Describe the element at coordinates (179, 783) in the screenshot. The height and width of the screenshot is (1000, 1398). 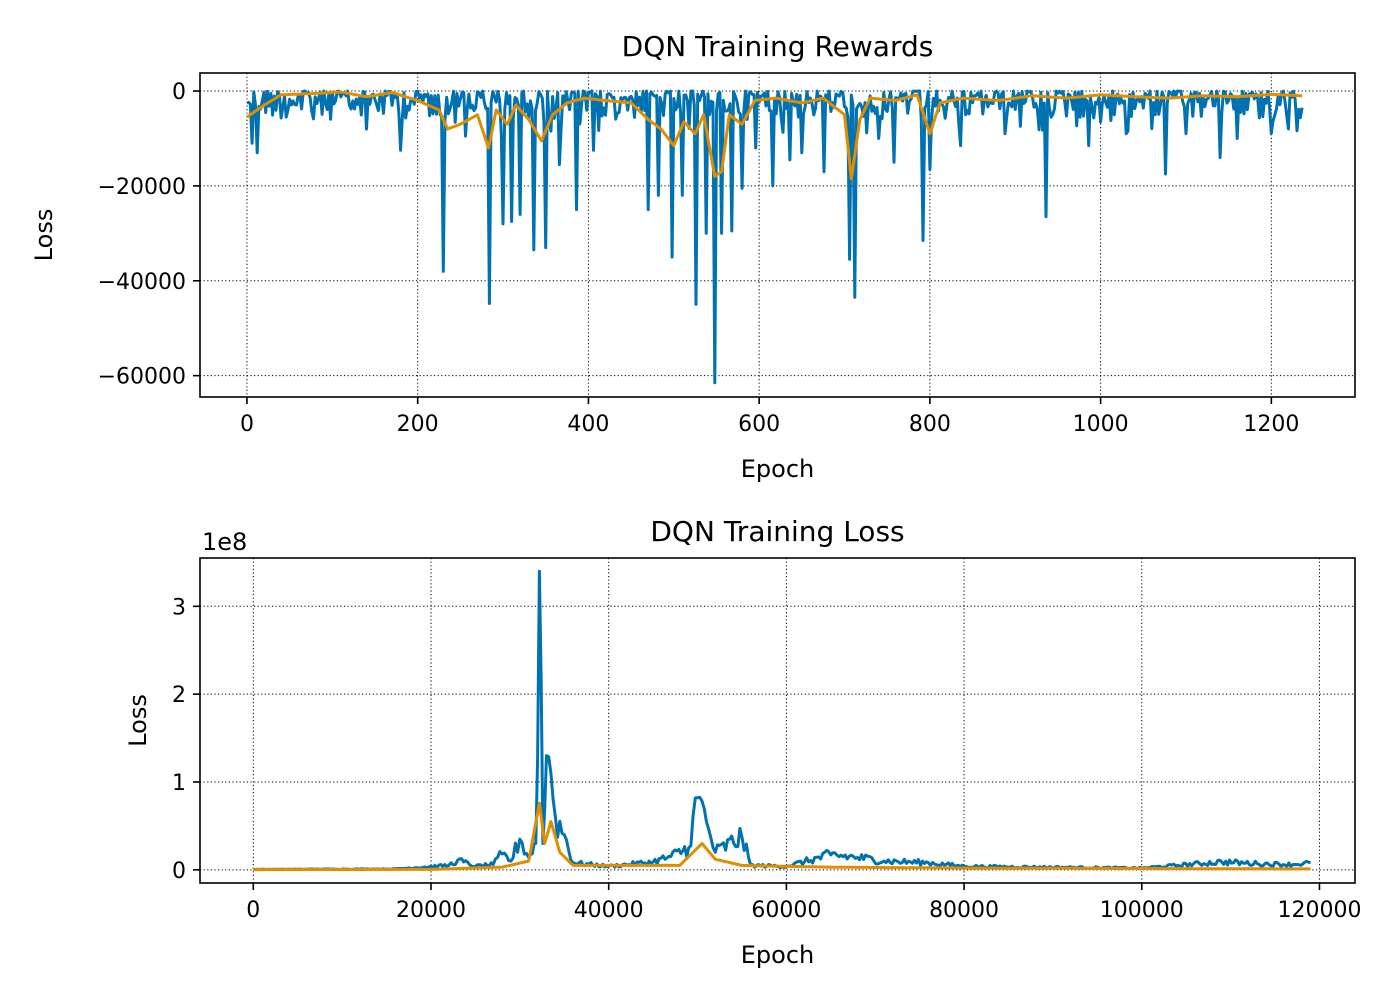
I see `y-tick-label: 1` at that location.